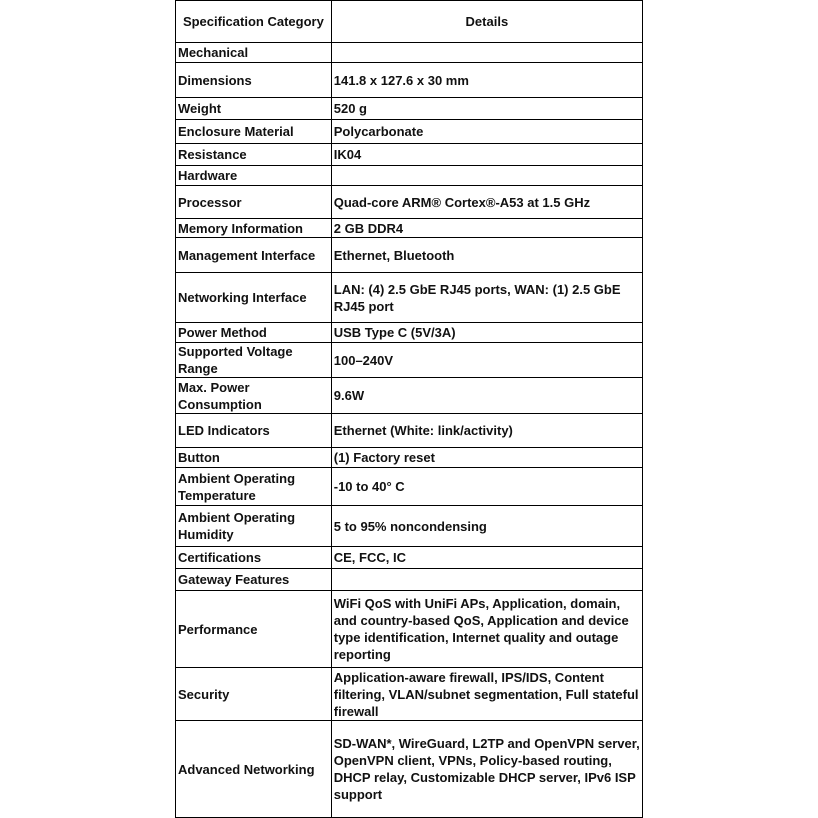  What do you see at coordinates (487, 154) in the screenshot?
I see `cell-details: IK04` at bounding box center [487, 154].